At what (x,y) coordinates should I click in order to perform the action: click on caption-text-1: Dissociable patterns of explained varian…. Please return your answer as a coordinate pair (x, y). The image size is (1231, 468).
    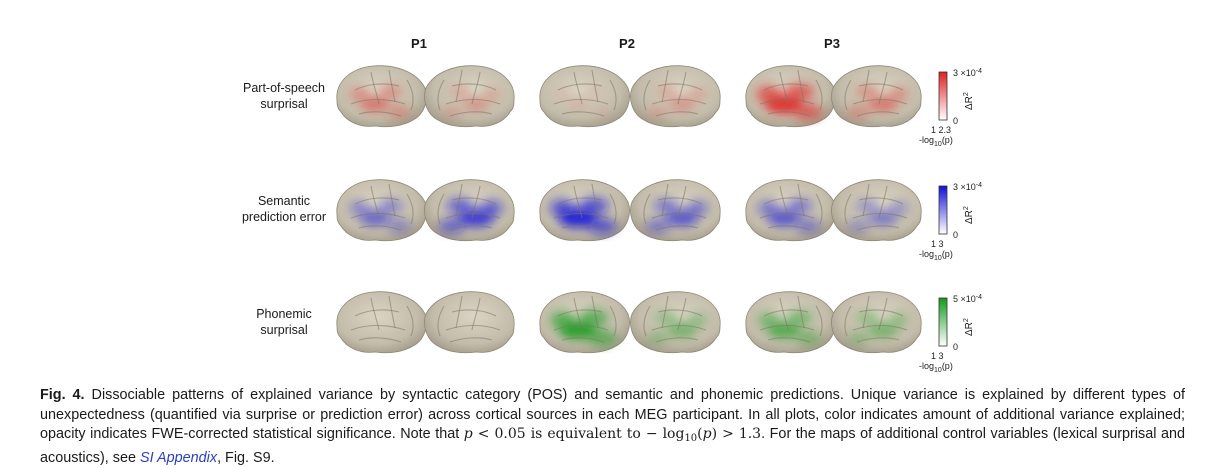
    Looking at the image, I should click on (612, 414).